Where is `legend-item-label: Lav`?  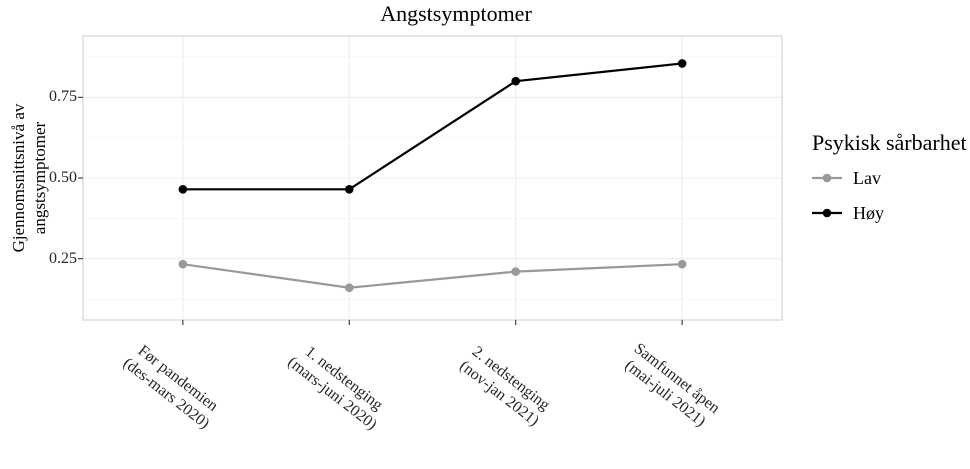 legend-item-label: Lav is located at coordinates (867, 177).